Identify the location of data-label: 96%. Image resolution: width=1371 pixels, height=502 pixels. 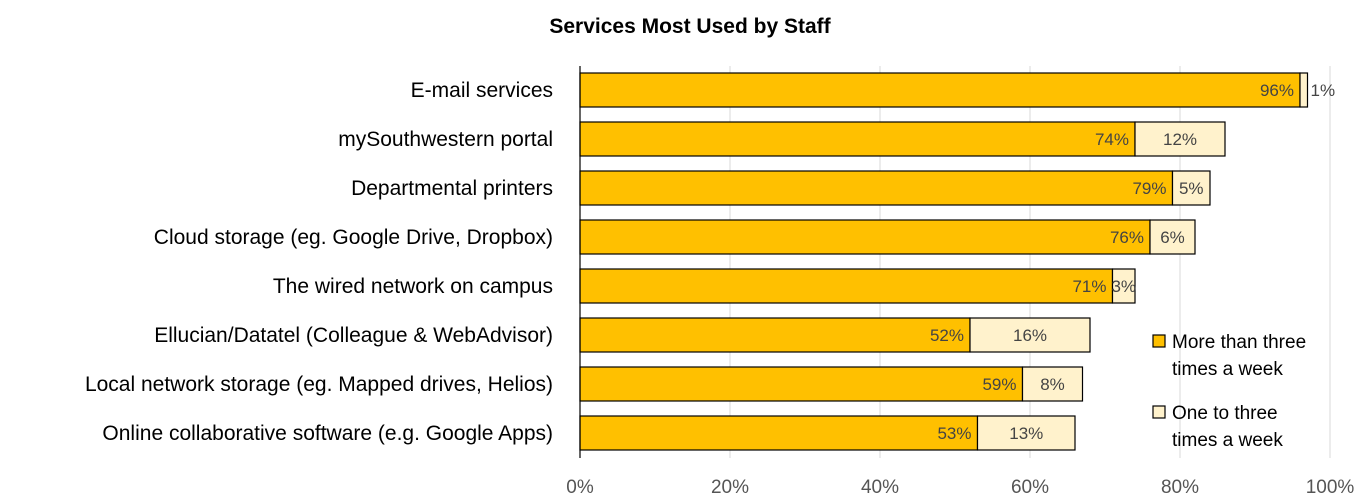
(1277, 90).